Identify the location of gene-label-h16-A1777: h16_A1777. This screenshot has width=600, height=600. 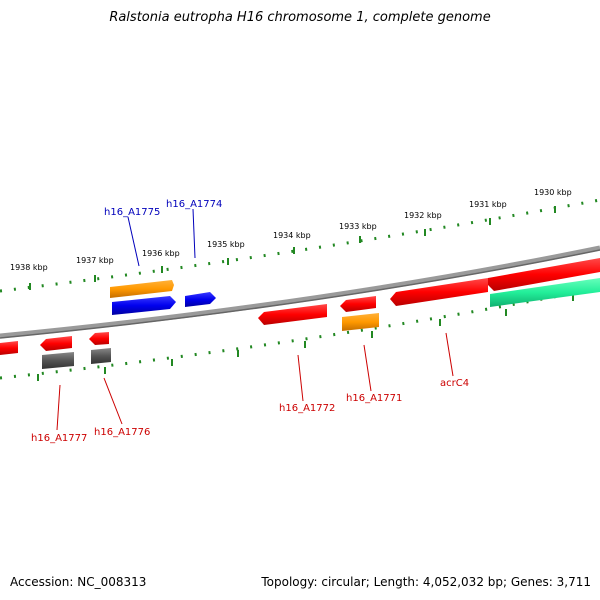
(59, 438).